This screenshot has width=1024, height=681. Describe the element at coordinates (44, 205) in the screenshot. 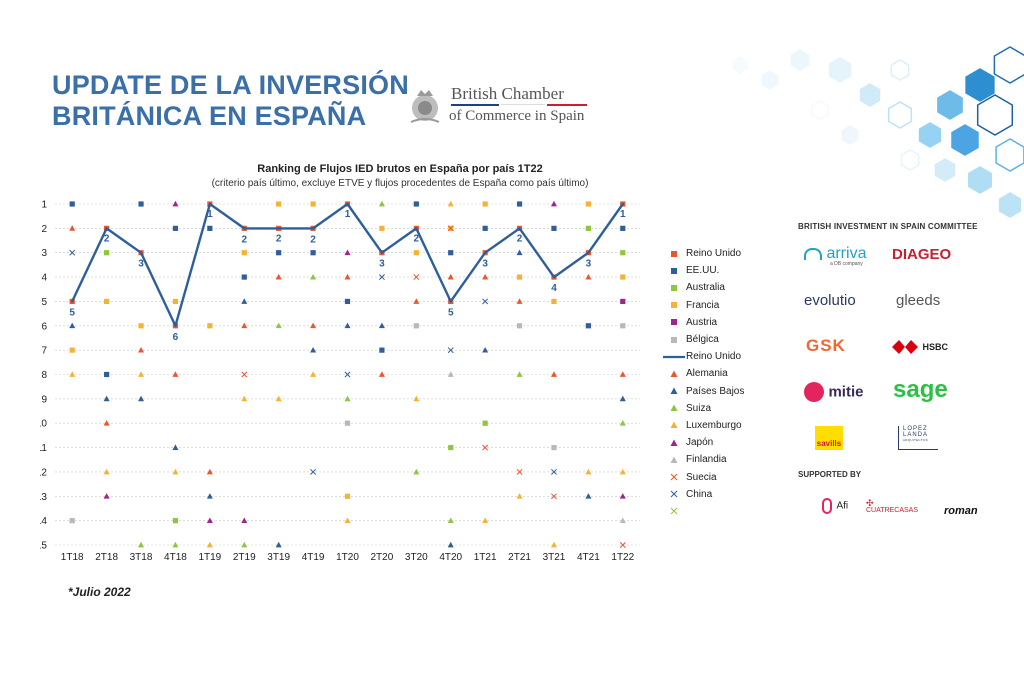

I see `y-tick-label: 1` at that location.